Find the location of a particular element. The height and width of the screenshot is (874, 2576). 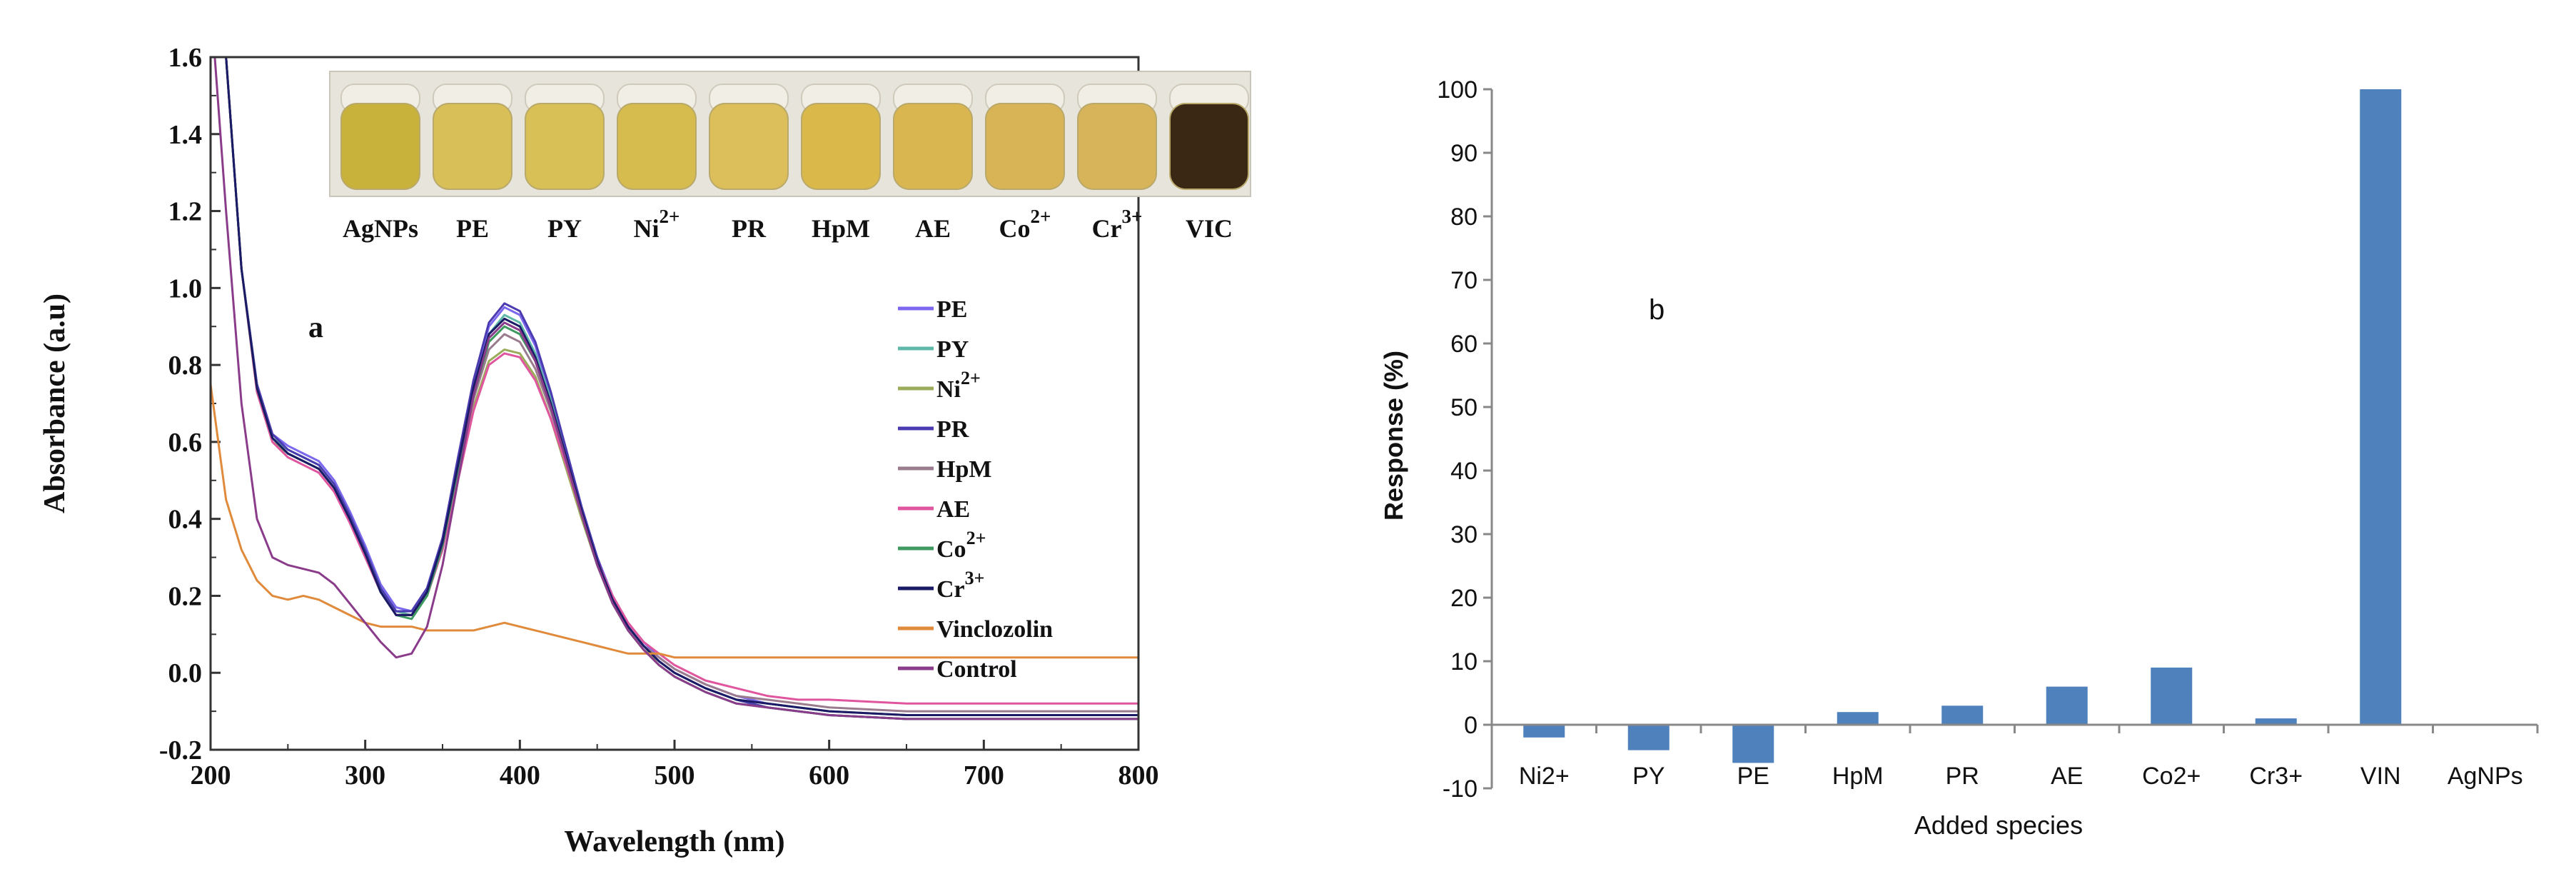

y-tick-label: 0.4 is located at coordinates (185, 520).